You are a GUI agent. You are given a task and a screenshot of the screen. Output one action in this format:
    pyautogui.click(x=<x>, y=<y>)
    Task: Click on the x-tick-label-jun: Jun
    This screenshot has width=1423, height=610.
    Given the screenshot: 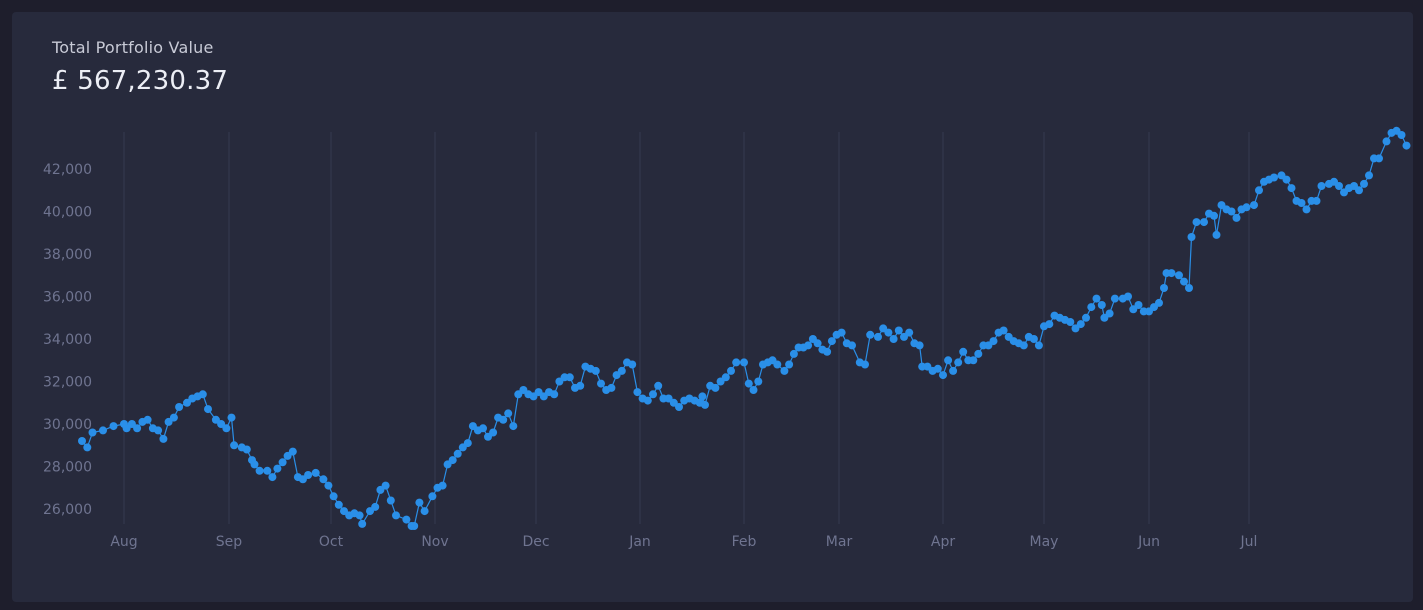 What is the action you would take?
    pyautogui.click(x=1148, y=542)
    